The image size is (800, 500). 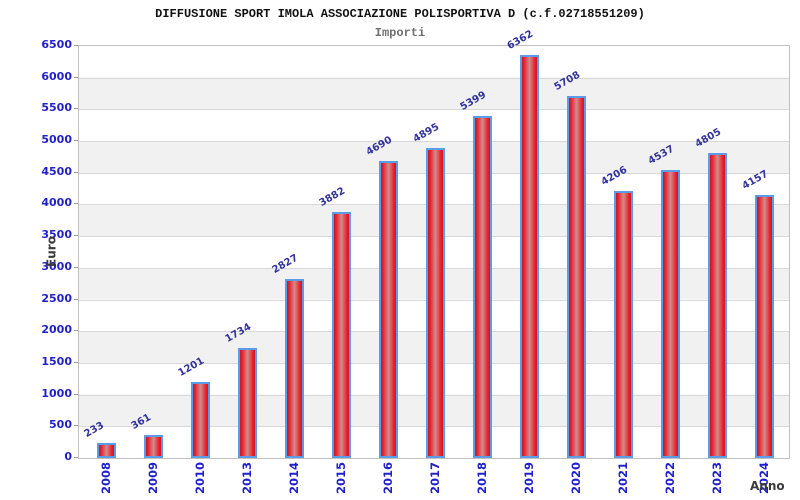 I want to click on y-tick-label: 5000, so click(x=56, y=140).